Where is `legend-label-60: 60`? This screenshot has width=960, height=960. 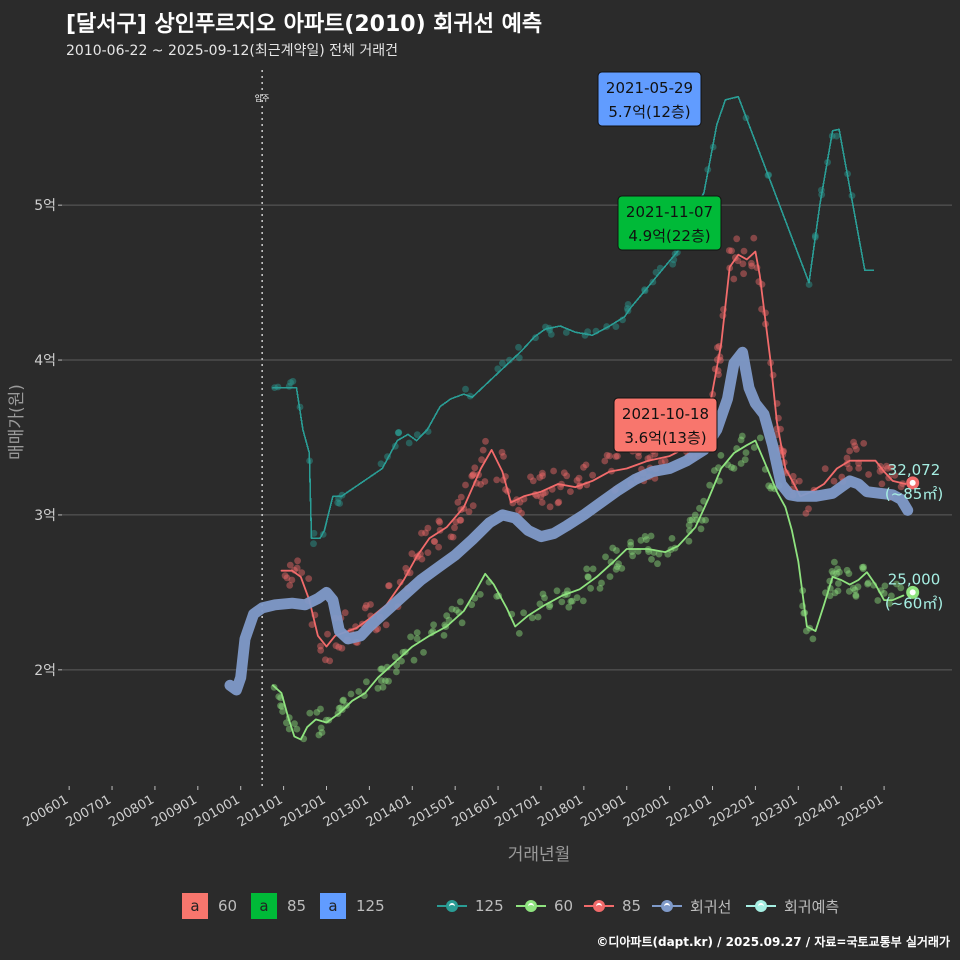
legend-label-60: 60 is located at coordinates (228, 906).